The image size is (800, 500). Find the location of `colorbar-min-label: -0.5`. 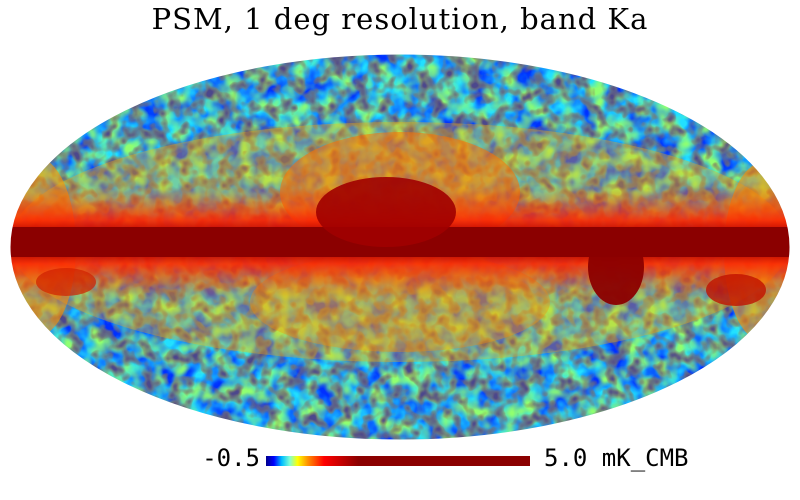

colorbar-min-label: -0.5 is located at coordinates (231, 458).